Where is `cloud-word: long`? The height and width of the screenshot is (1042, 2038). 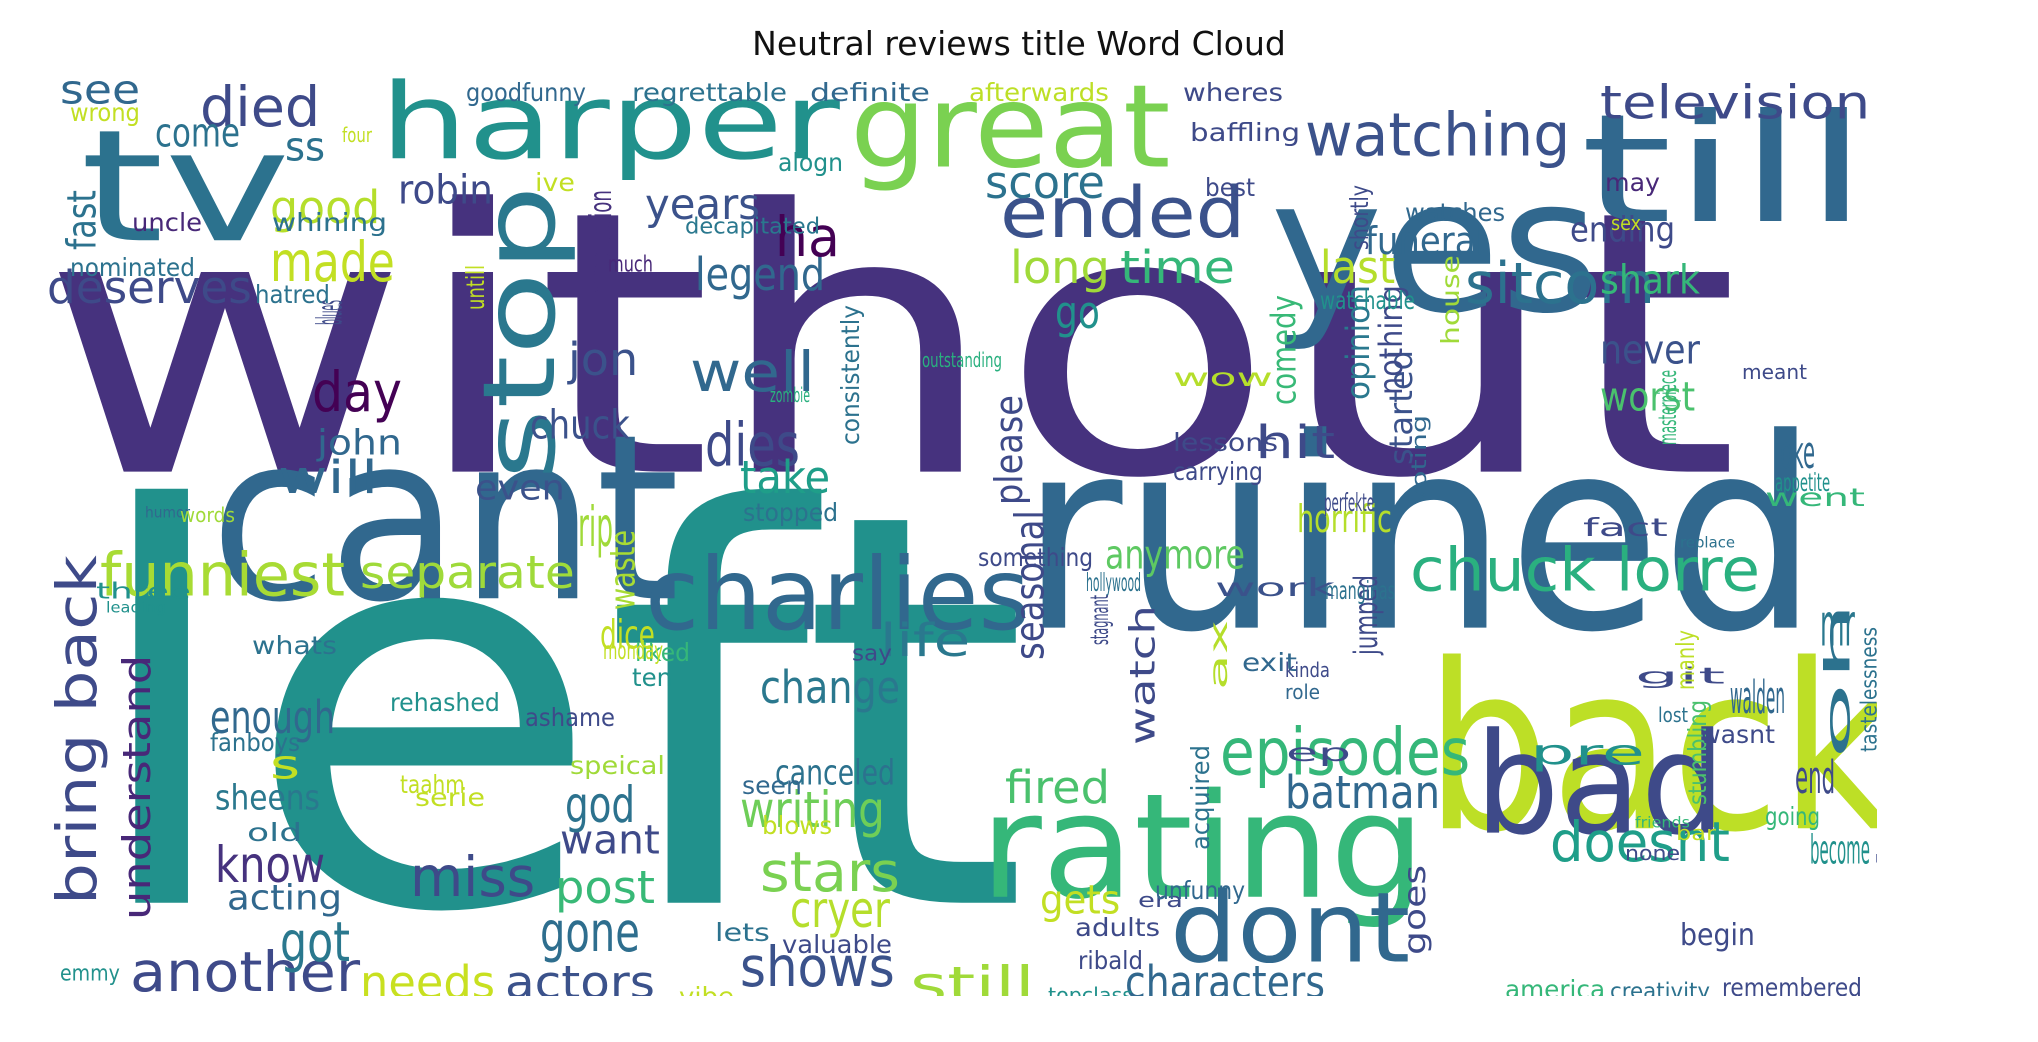
cloud-word: long is located at coordinates (1060, 267).